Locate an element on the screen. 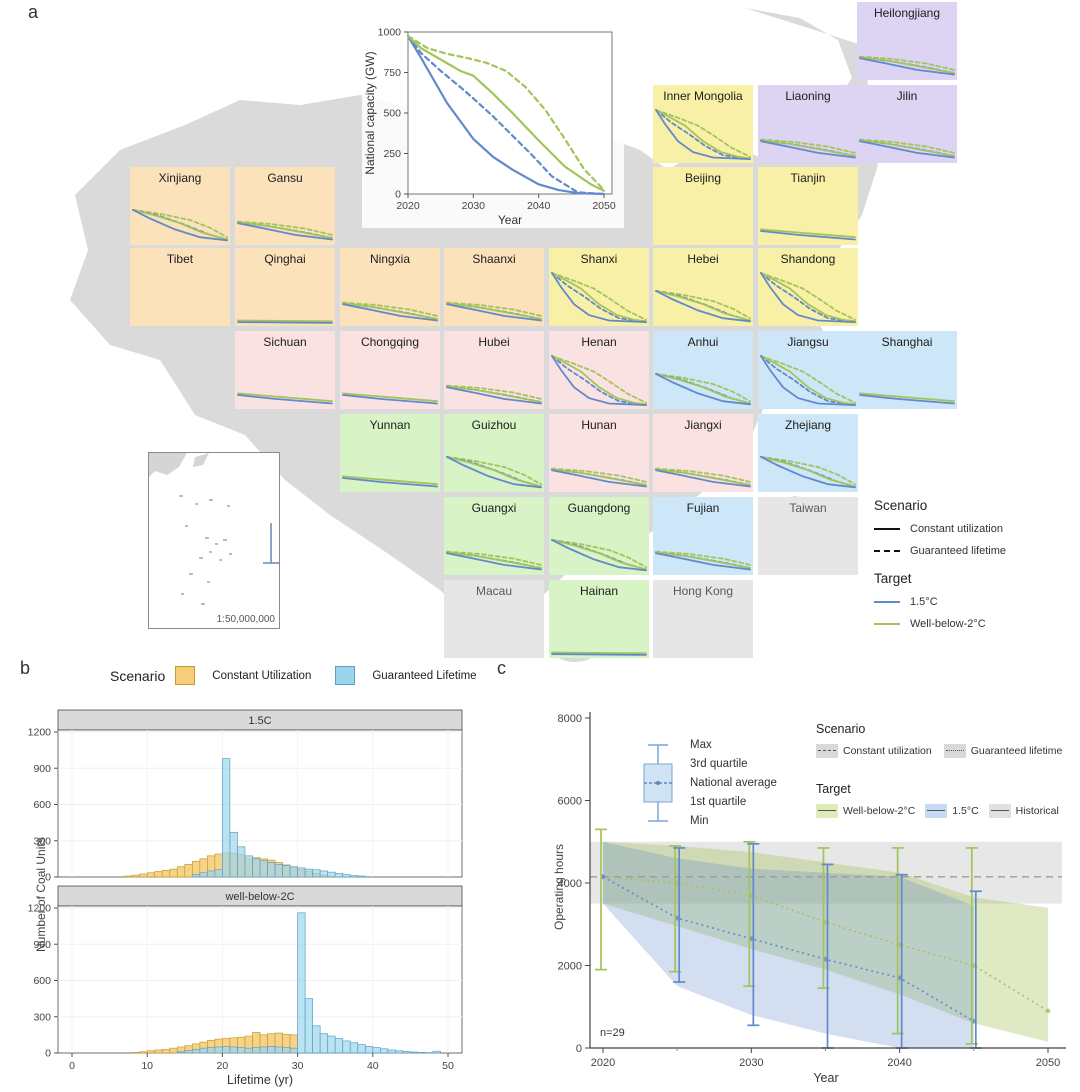 The image size is (1080, 1092). province-label: Zhejiang is located at coordinates (808, 425).